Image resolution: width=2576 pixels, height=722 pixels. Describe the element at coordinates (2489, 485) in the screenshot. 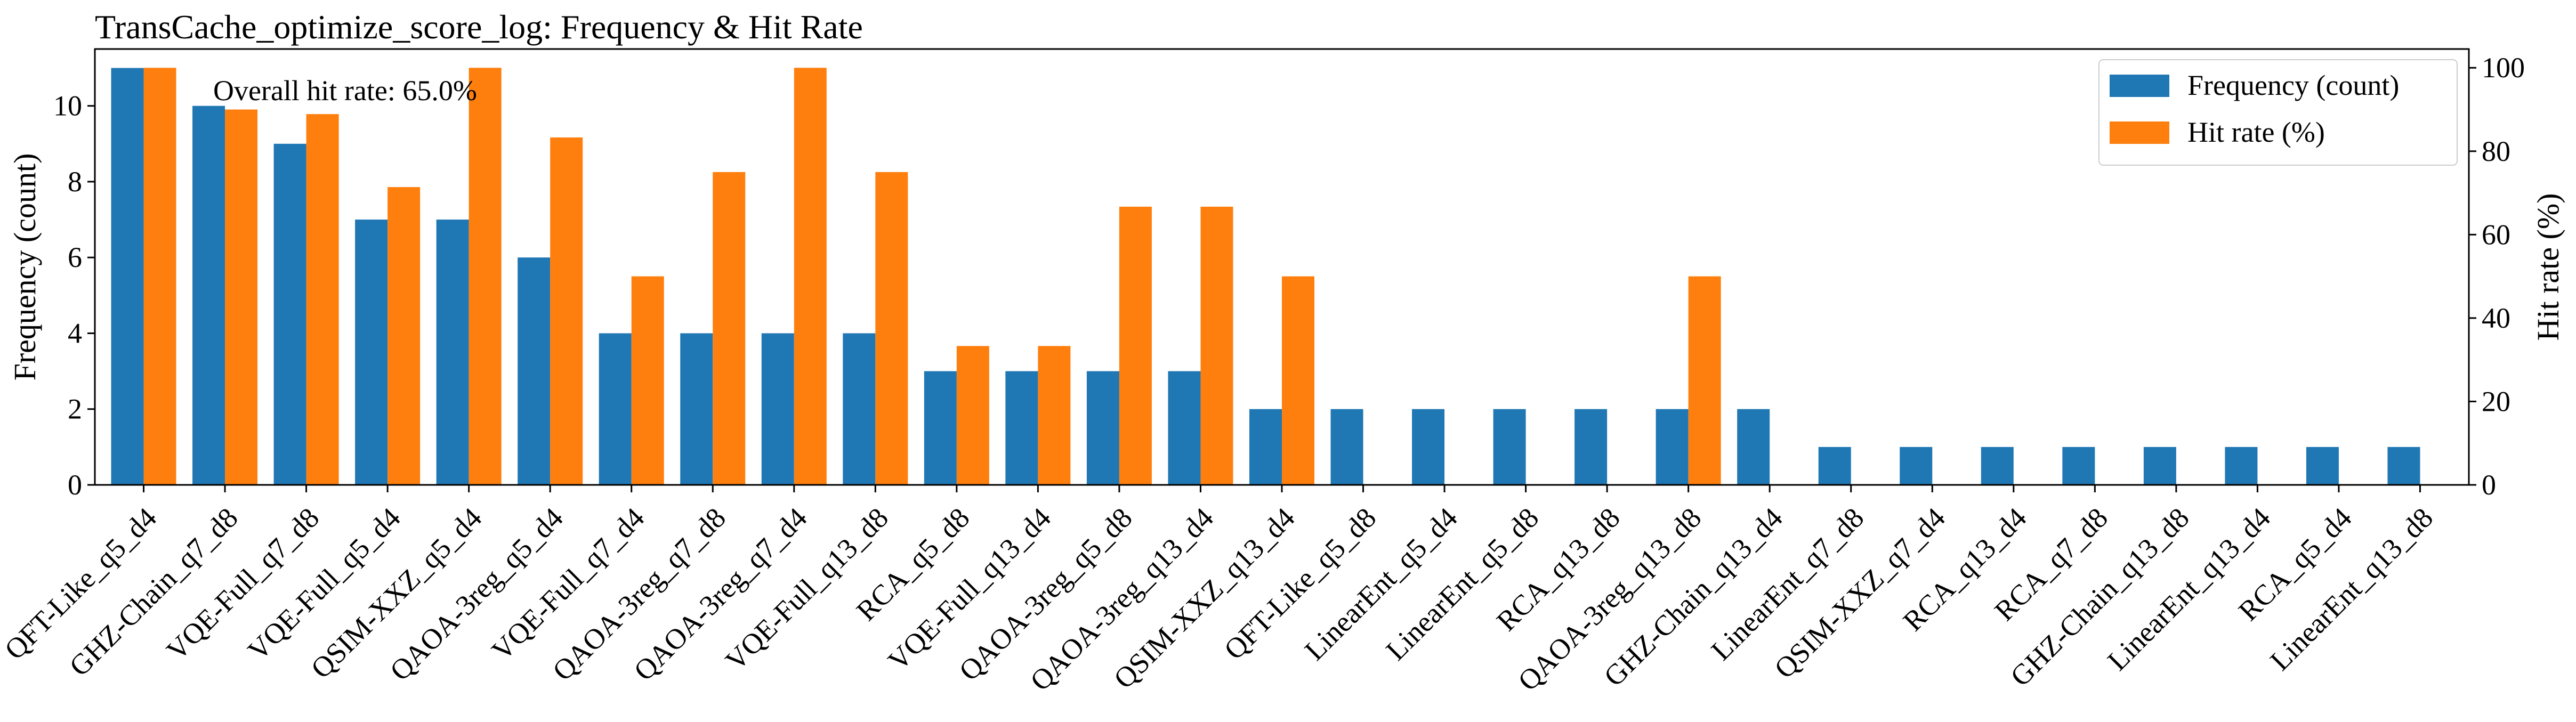

I see `y2-tick-label: 0` at that location.